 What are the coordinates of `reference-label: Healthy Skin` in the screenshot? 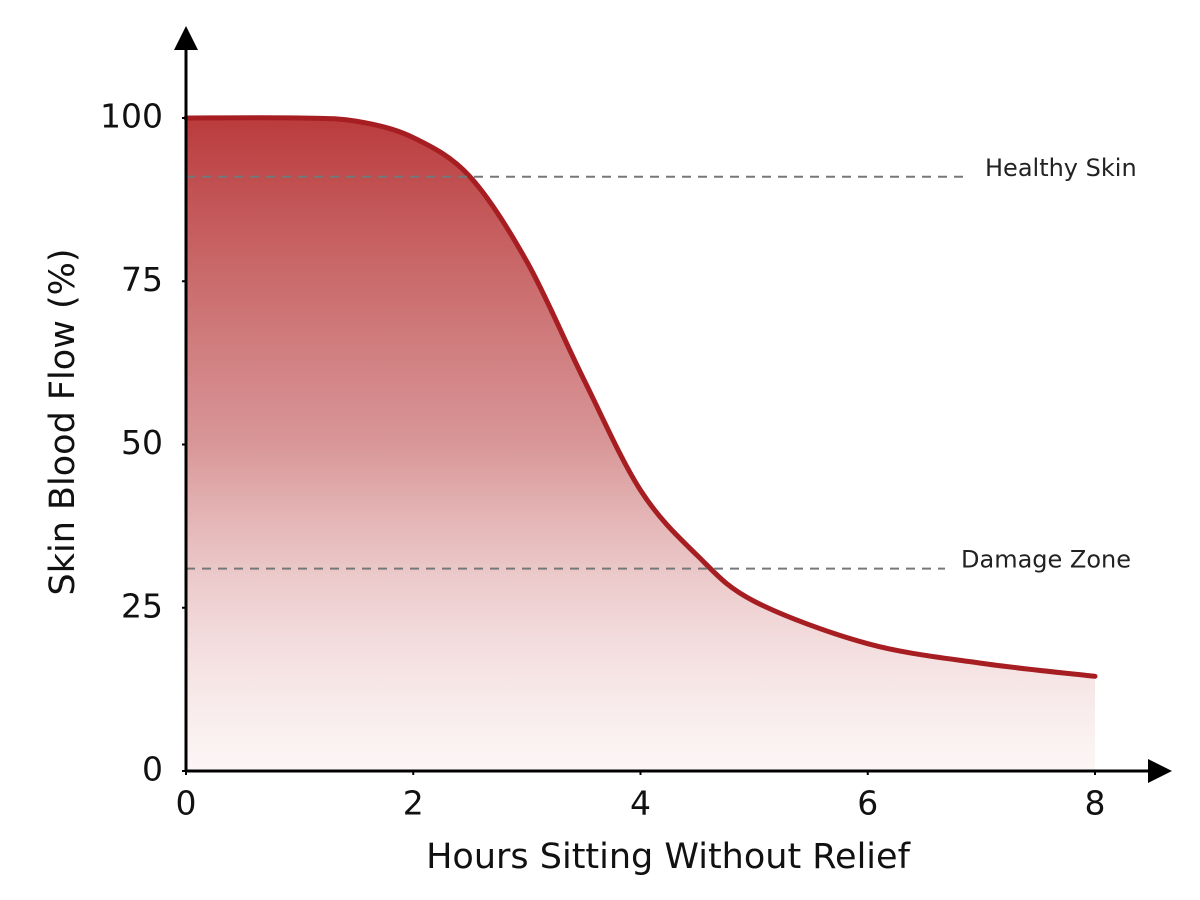 It's located at (1061, 168).